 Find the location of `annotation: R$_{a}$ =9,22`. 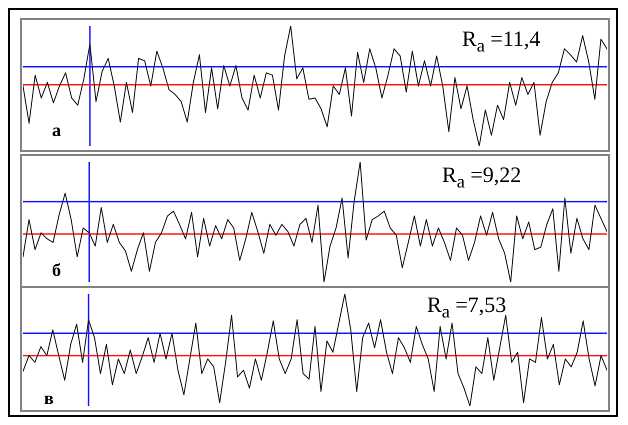

annotation: R$_{a}$ =9,22 is located at coordinates (482, 177).